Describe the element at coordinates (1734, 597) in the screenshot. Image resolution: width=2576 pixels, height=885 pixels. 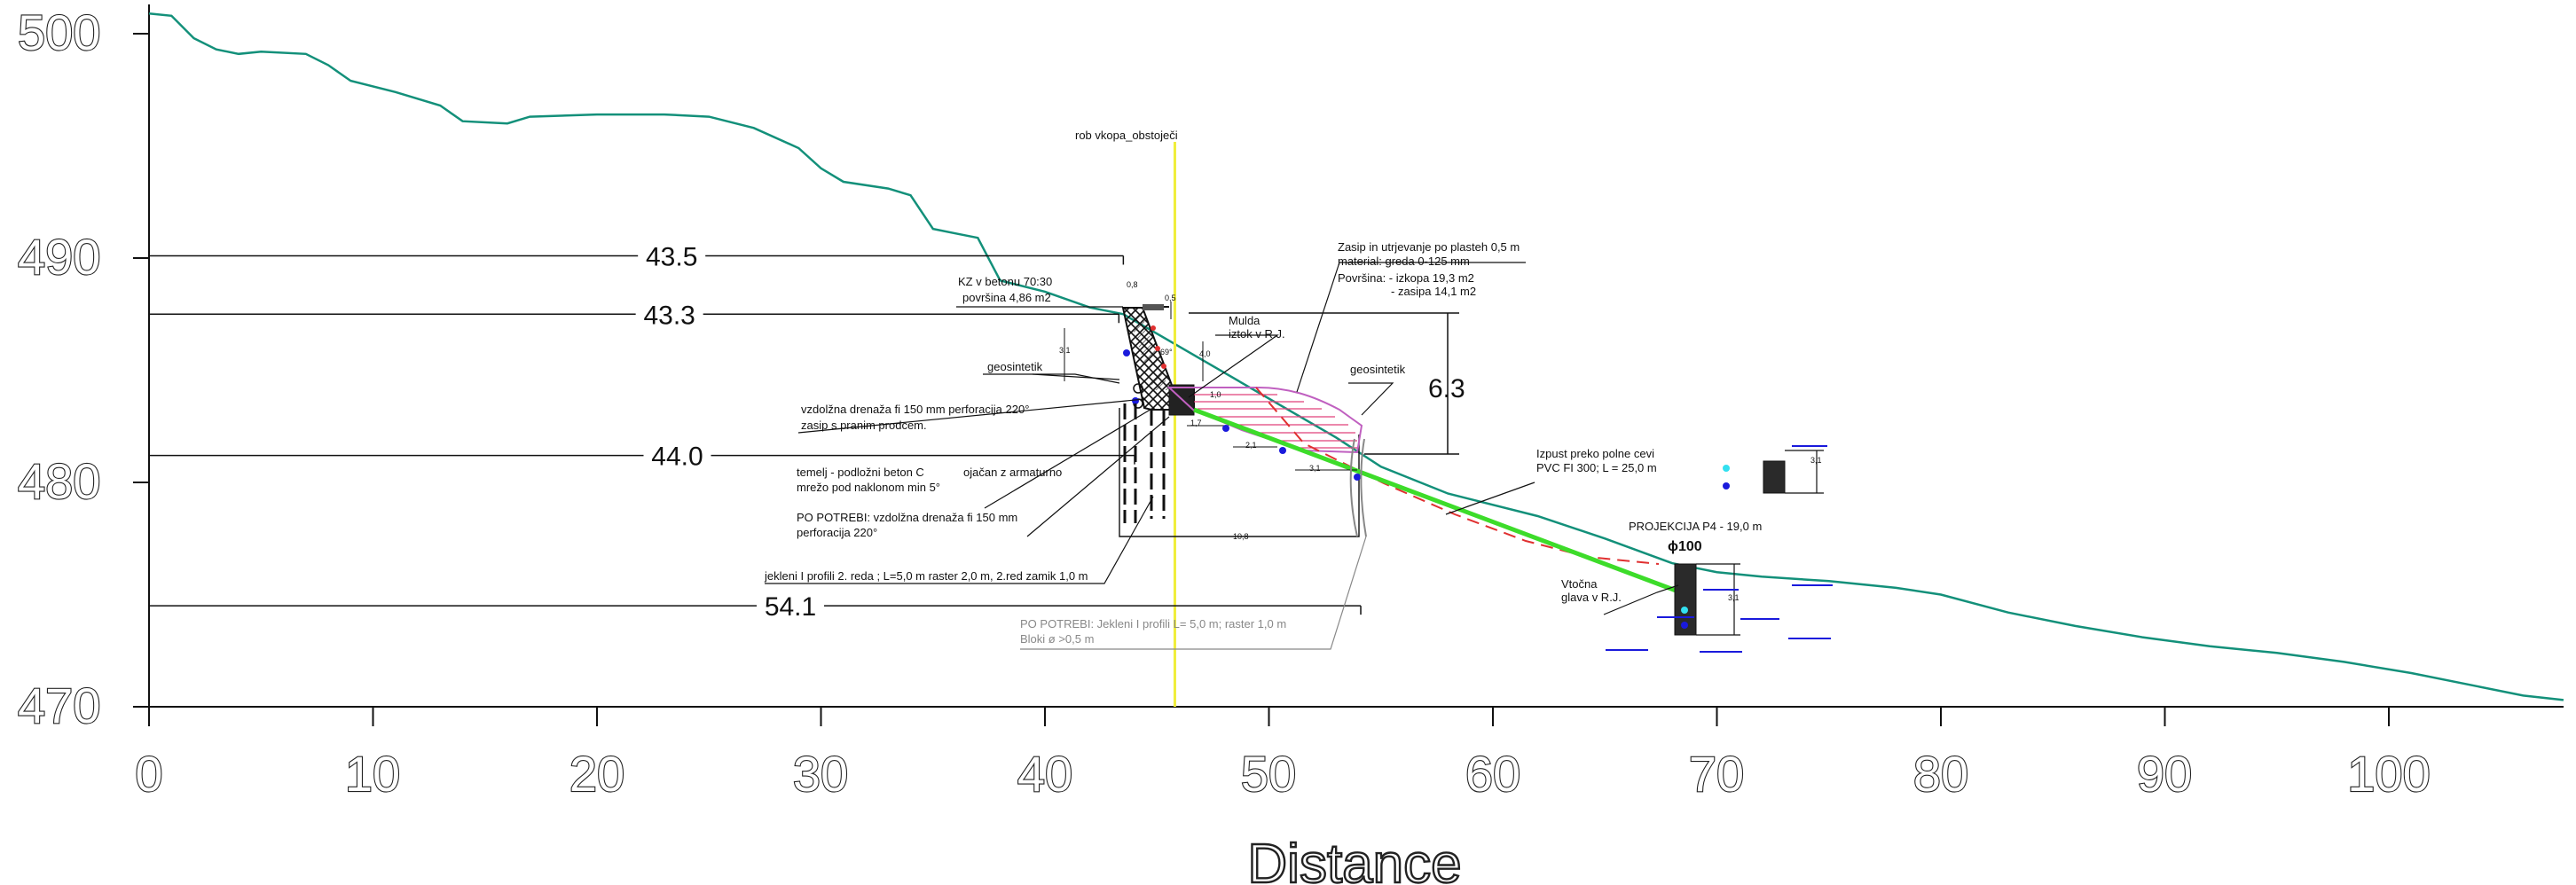
I see `dim-3-1c: 3,1` at that location.